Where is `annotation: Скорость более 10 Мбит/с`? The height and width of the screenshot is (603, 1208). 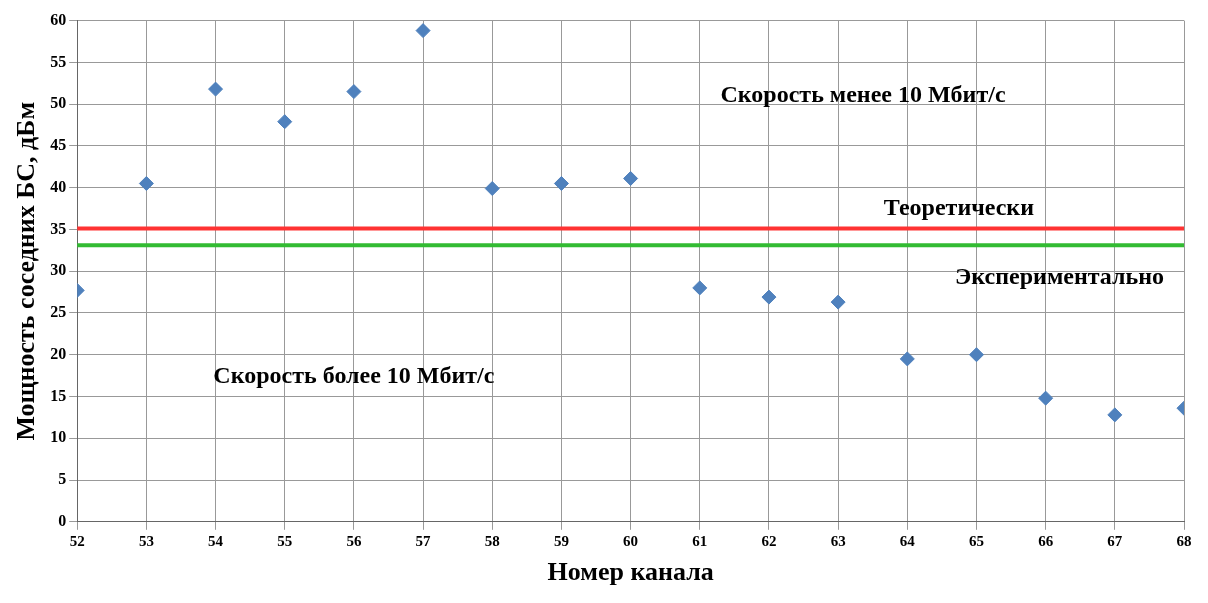
annotation: Скорость более 10 Мбит/с is located at coordinates (354, 374).